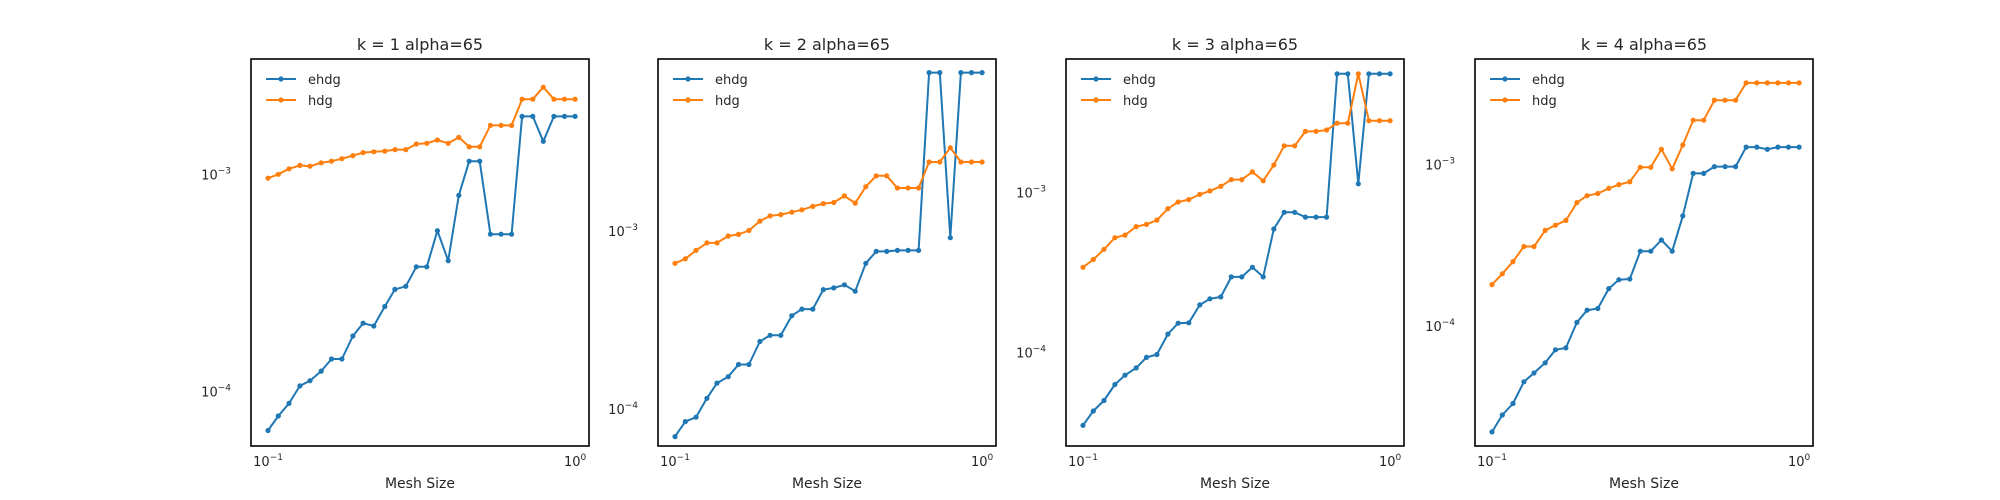 This screenshot has height=500, width=2000. I want to click on axes-frame, so click(420, 252).